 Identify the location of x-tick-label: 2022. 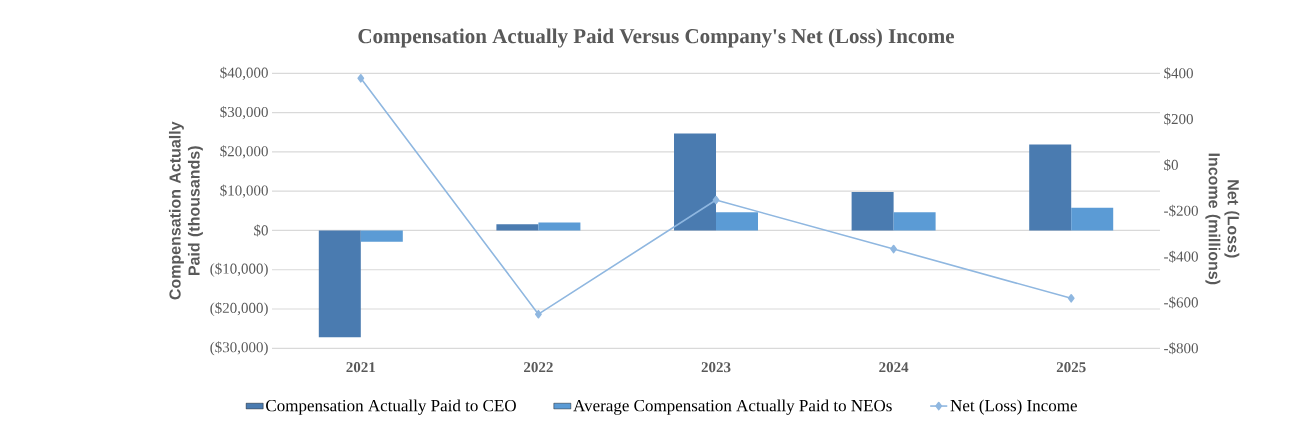
(538, 367).